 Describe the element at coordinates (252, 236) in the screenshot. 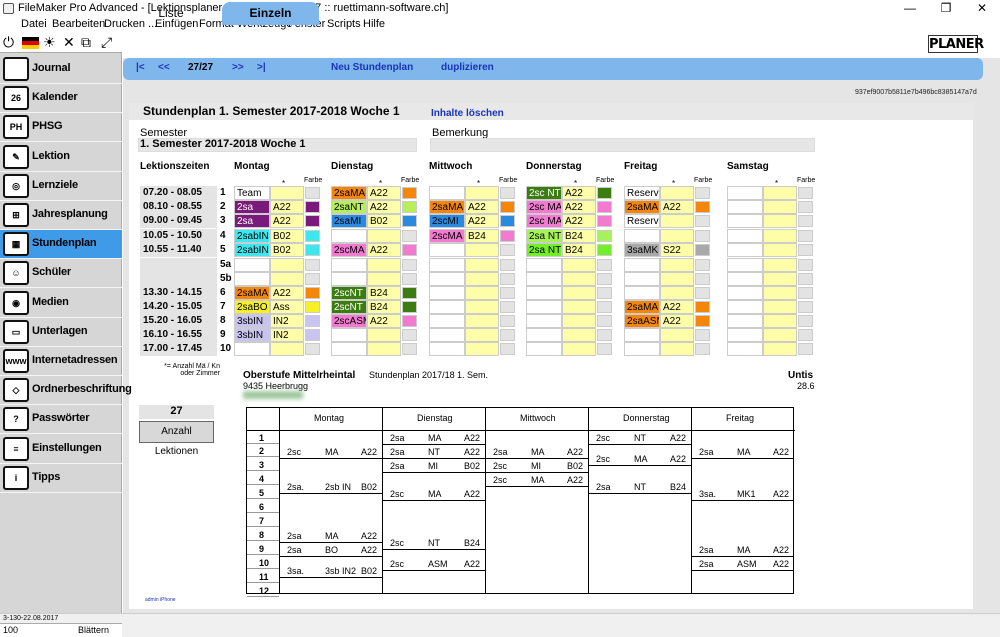

I see `subject-cell: 2sabIN` at that location.